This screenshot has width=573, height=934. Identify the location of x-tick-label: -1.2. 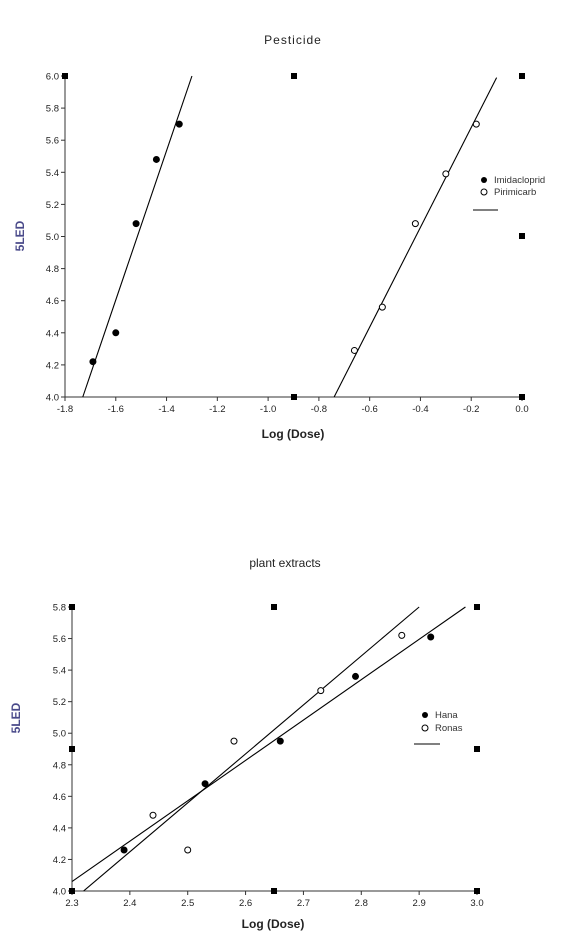
(217, 409).